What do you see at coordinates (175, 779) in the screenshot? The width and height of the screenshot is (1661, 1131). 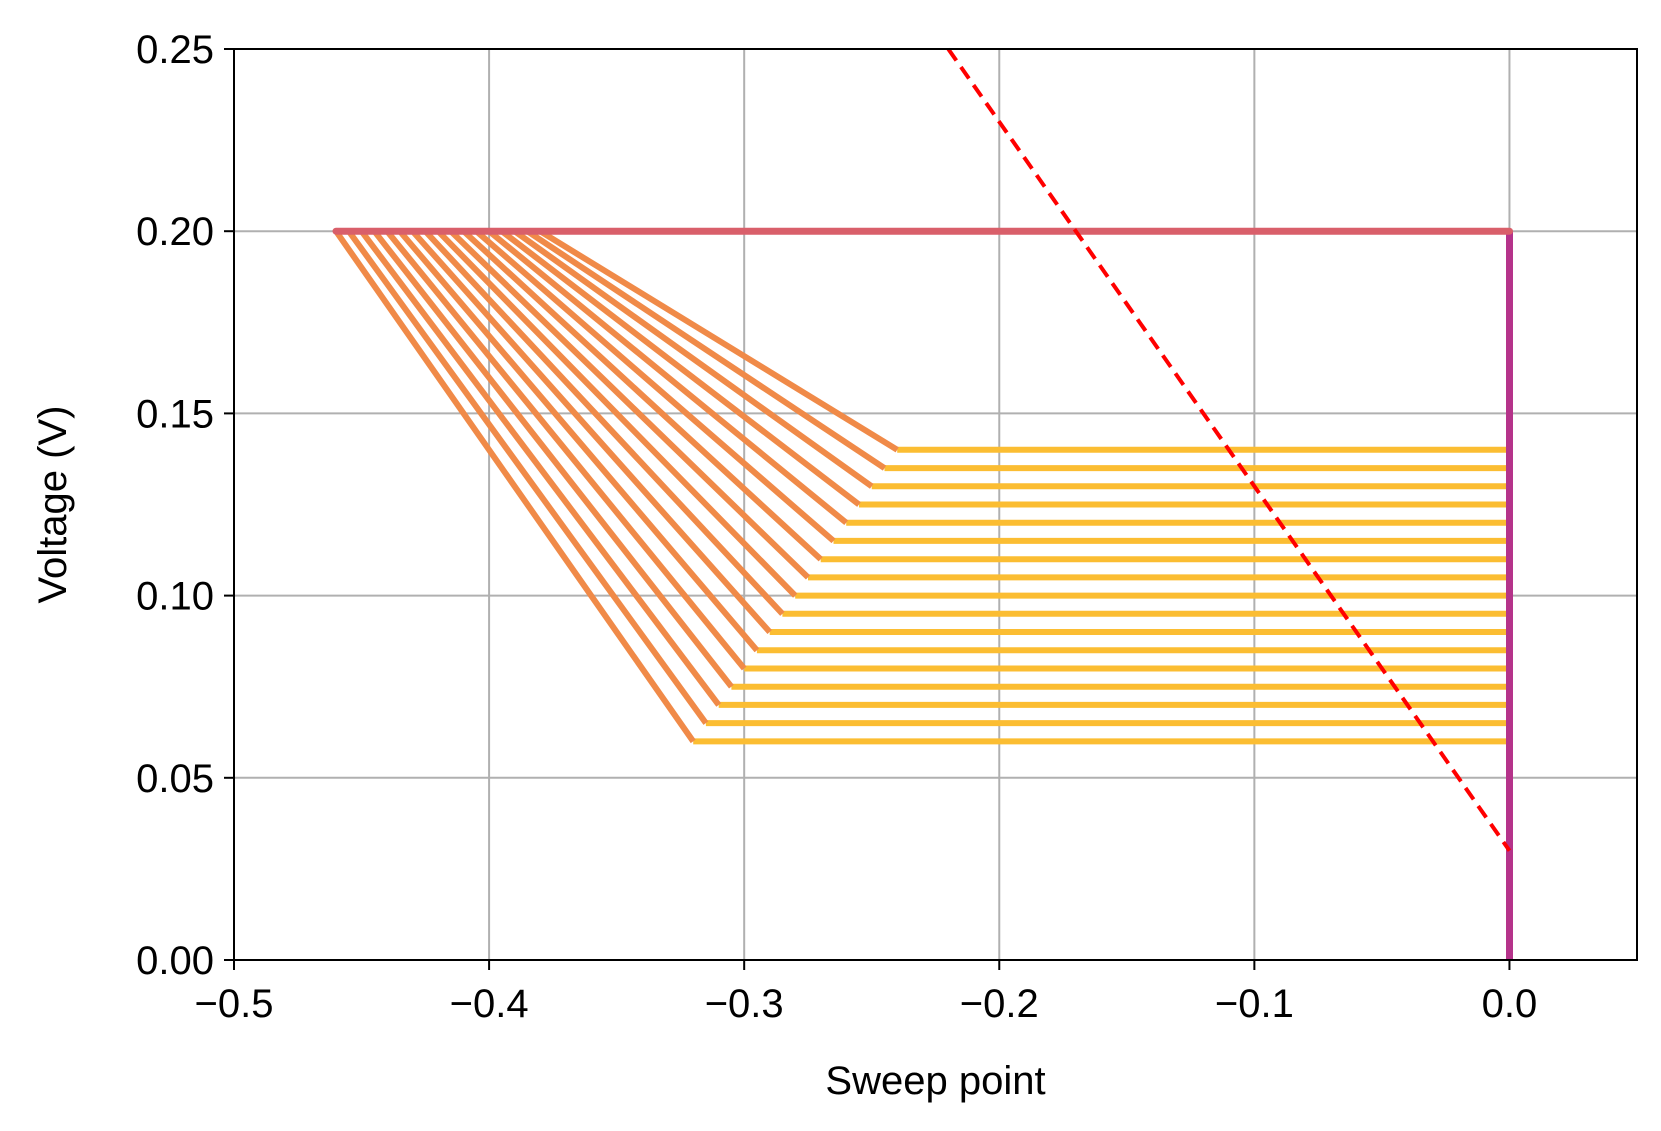 I see `y-tick-label-1: 0.05` at bounding box center [175, 779].